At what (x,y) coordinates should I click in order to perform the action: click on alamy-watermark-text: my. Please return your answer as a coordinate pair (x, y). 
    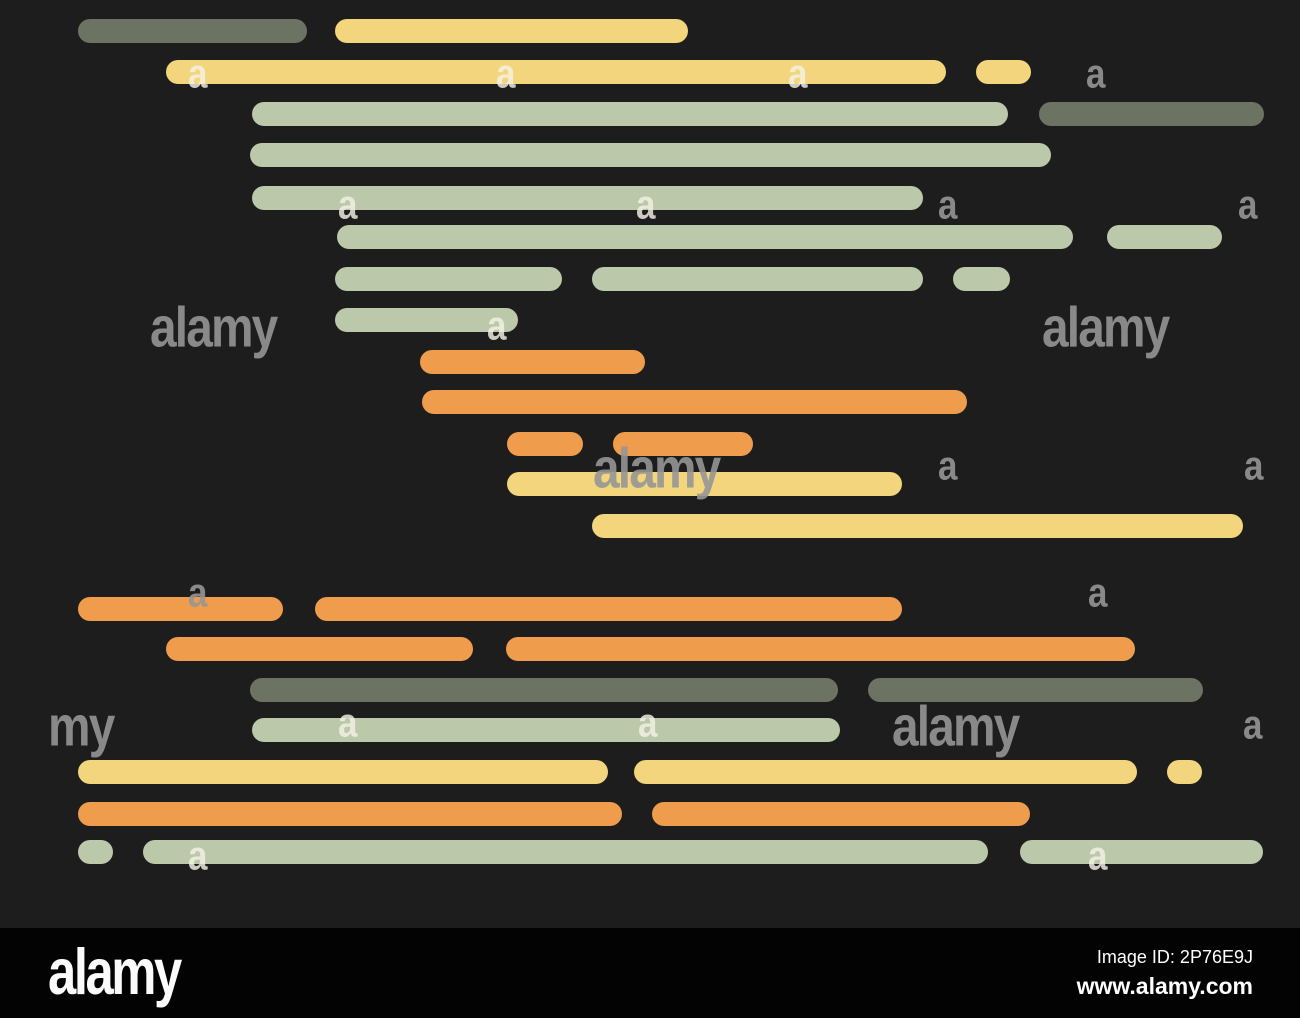
    Looking at the image, I should click on (81, 727).